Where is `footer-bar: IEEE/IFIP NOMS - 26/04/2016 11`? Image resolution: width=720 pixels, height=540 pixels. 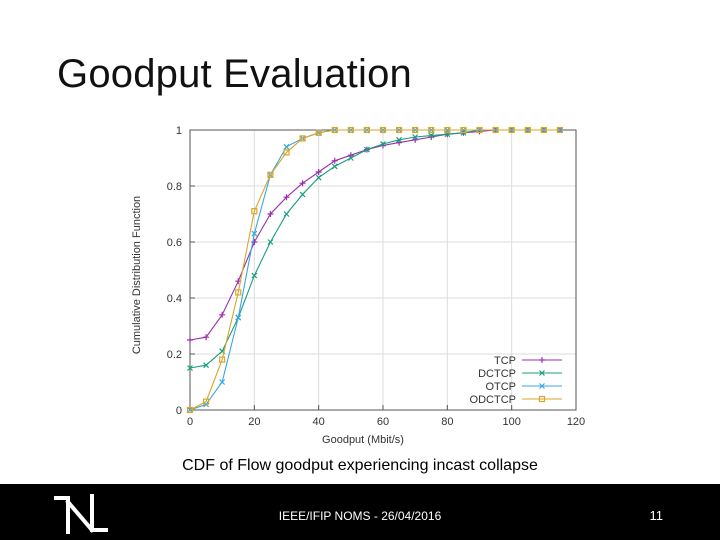 footer-bar: IEEE/IFIP NOMS - 26/04/2016 11 is located at coordinates (360, 512).